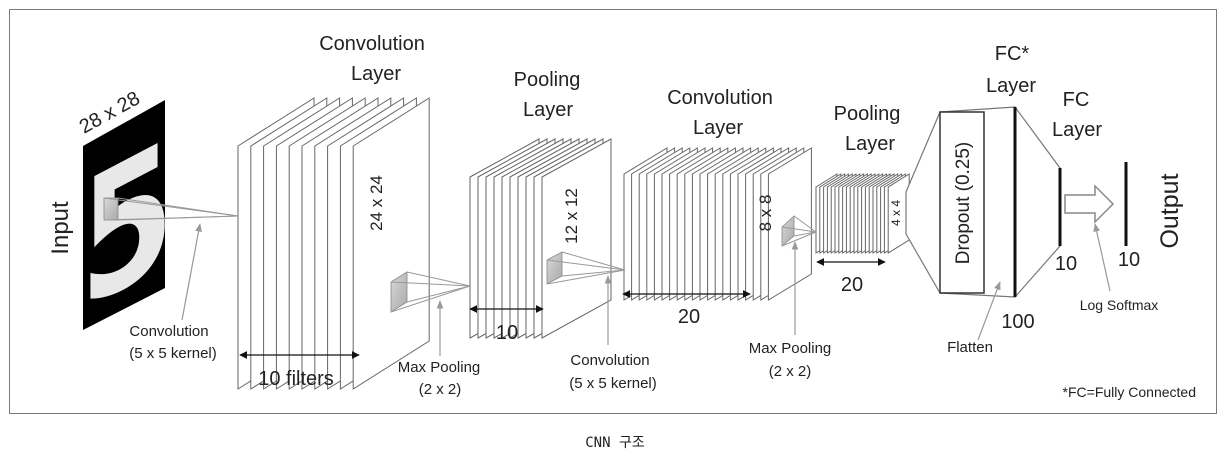  I want to click on pool2-title-line1: Pooling, so click(867, 114).